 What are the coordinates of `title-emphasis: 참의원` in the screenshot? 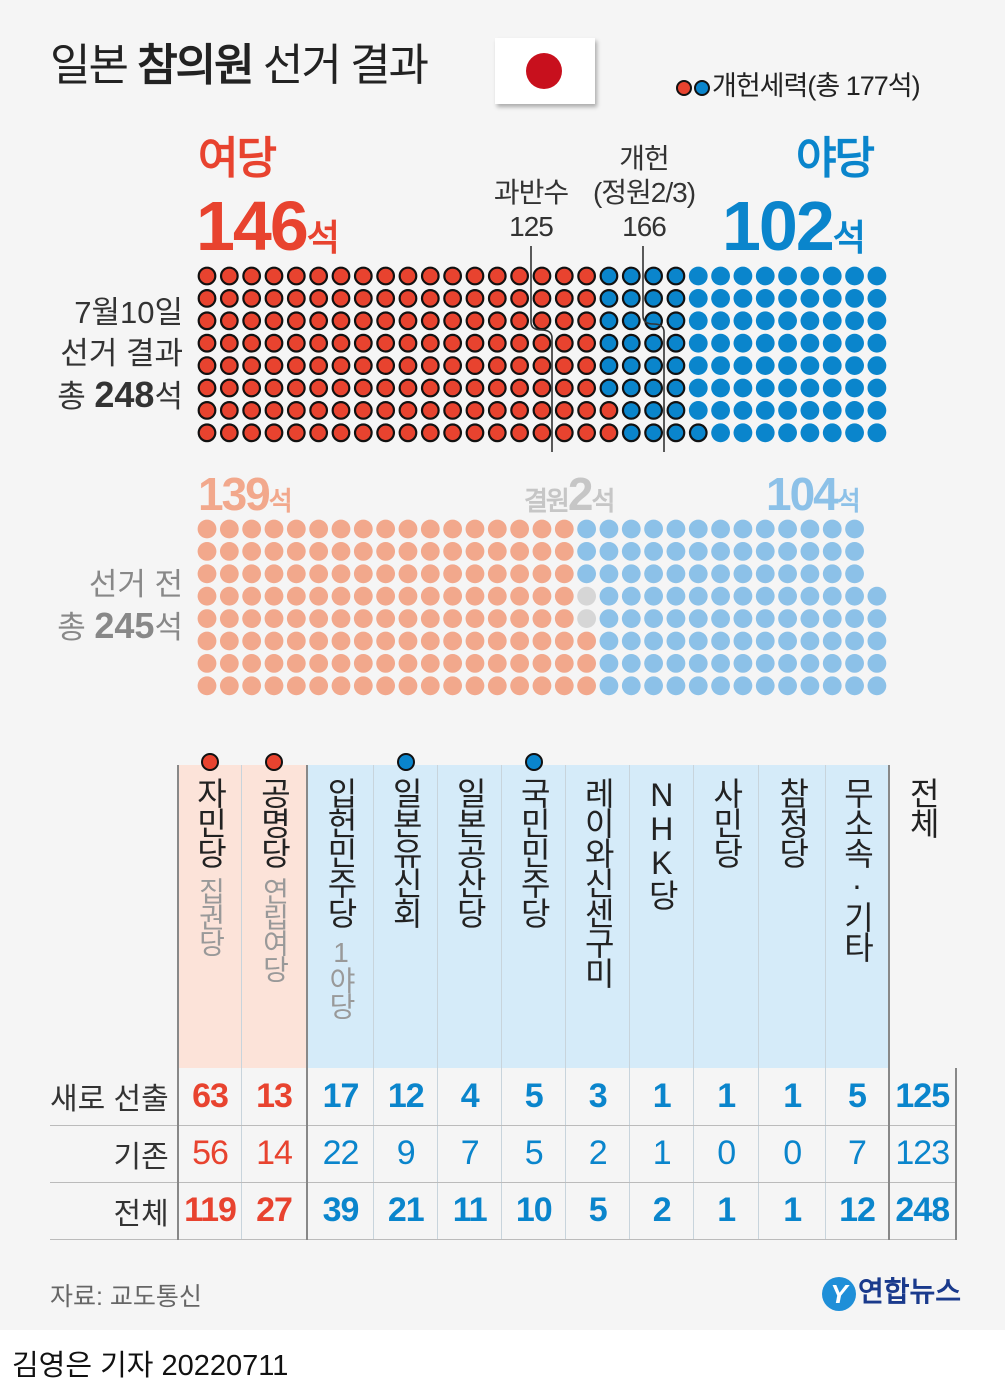 It's located at (195, 65).